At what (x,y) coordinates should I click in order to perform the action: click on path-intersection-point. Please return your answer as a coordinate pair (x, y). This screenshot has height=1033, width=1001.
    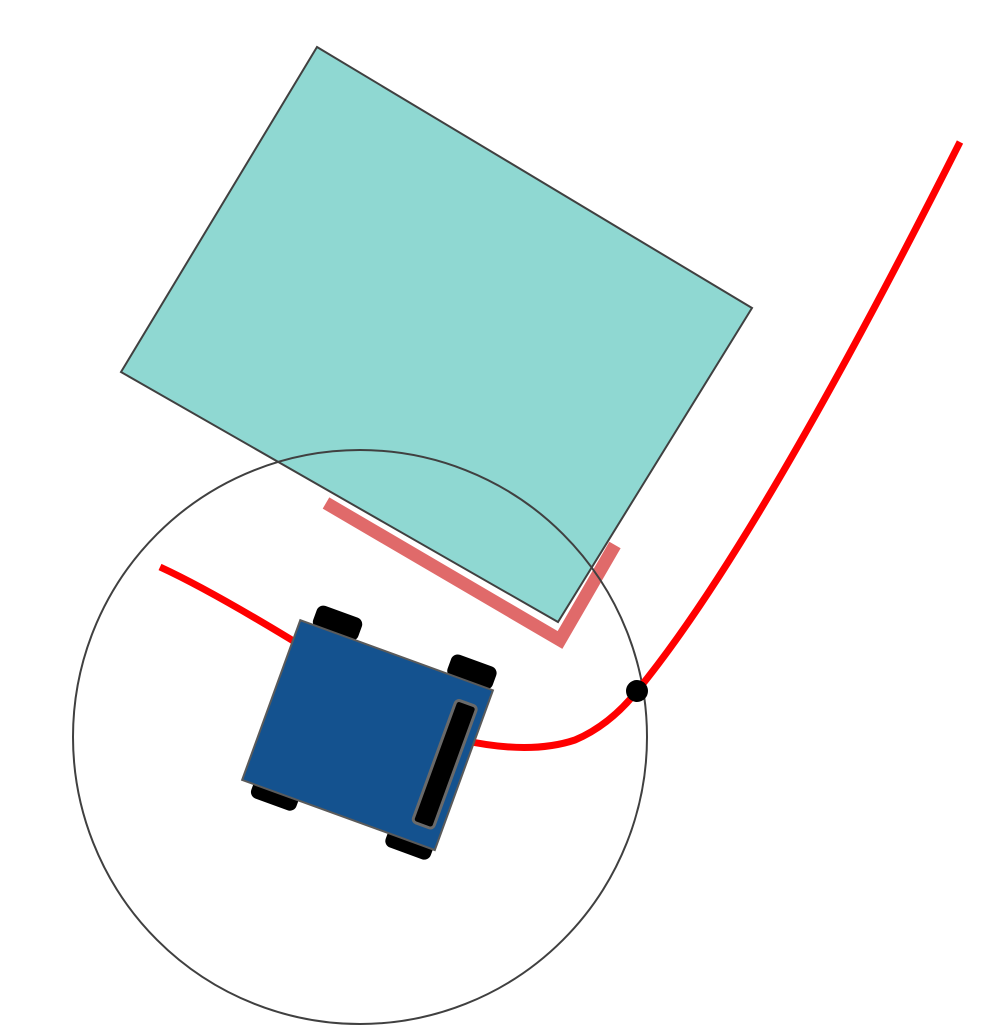
    Looking at the image, I should click on (637, 691).